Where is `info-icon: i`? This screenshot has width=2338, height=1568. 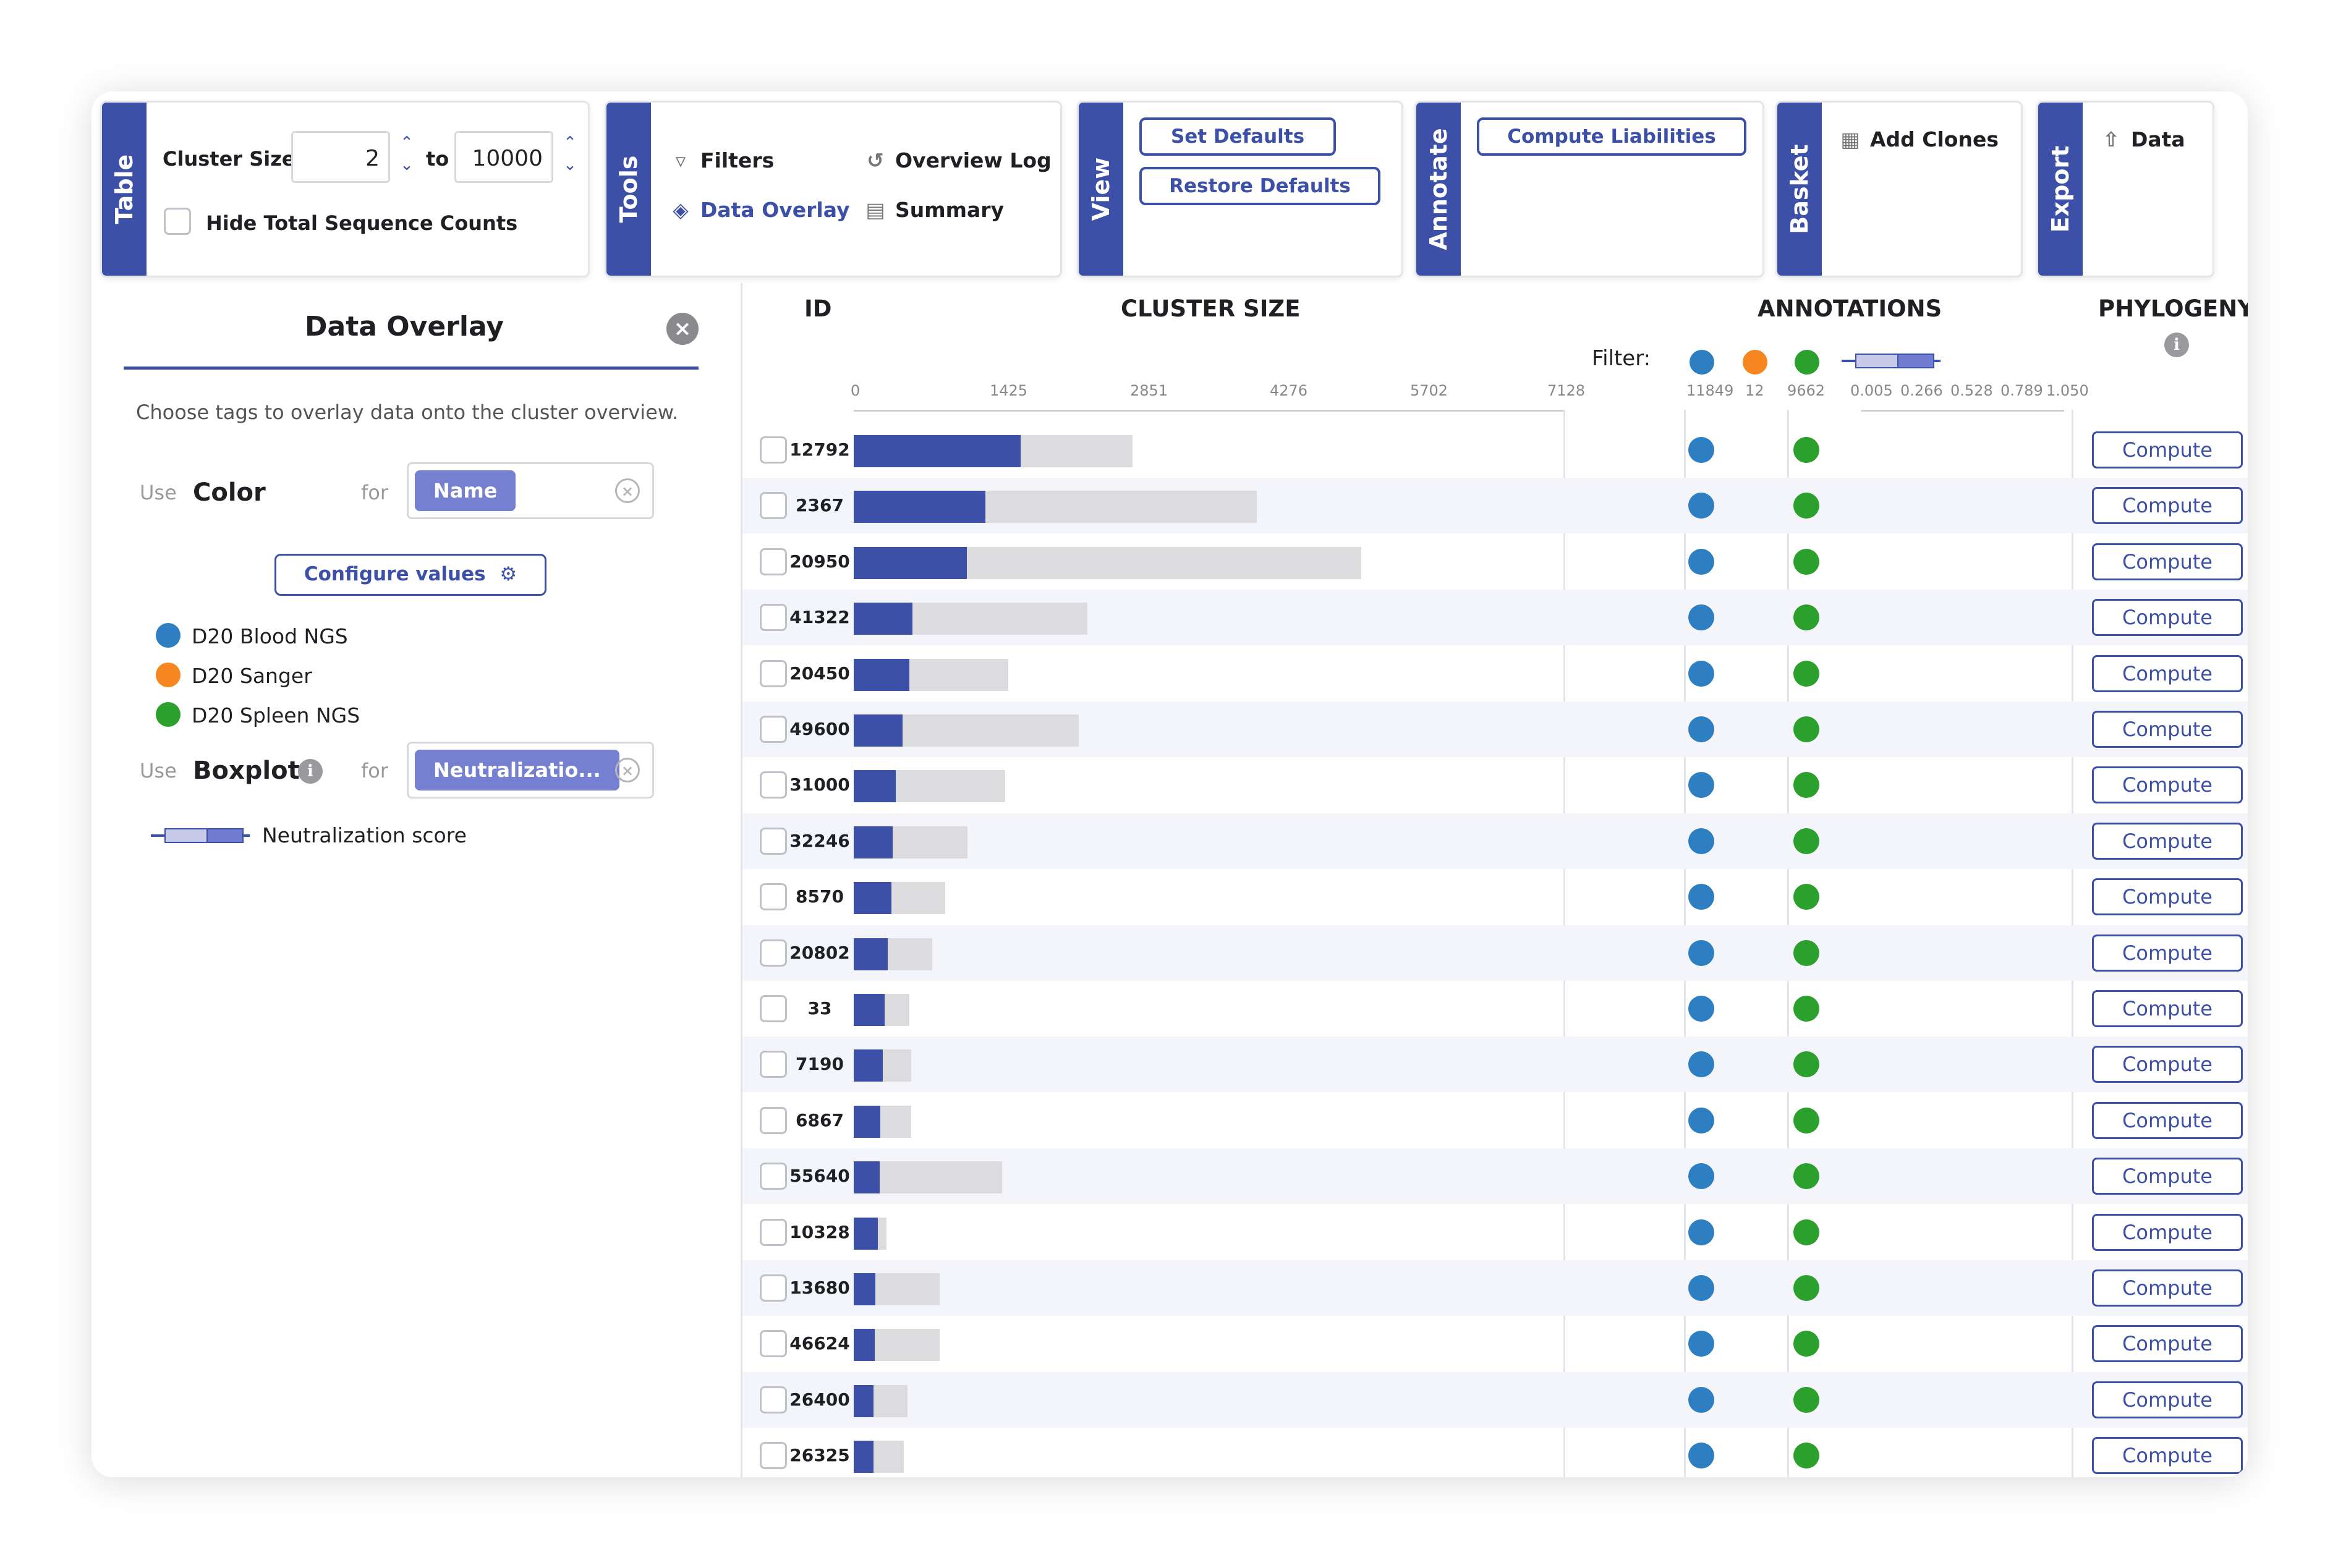
info-icon: i is located at coordinates (310, 771).